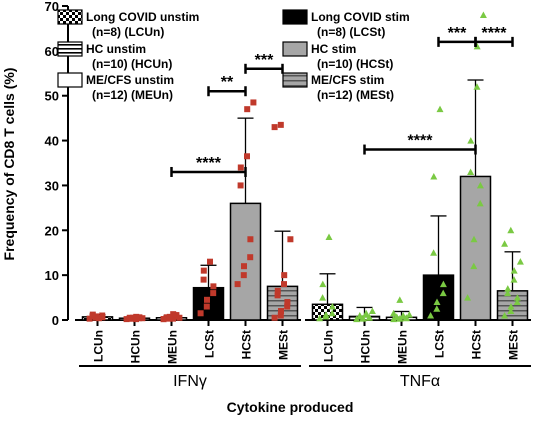 The image size is (533, 423). Describe the element at coordinates (9, 164) in the screenshot. I see `y-axis-title: Frequency of CD8 T cells (%)` at that location.